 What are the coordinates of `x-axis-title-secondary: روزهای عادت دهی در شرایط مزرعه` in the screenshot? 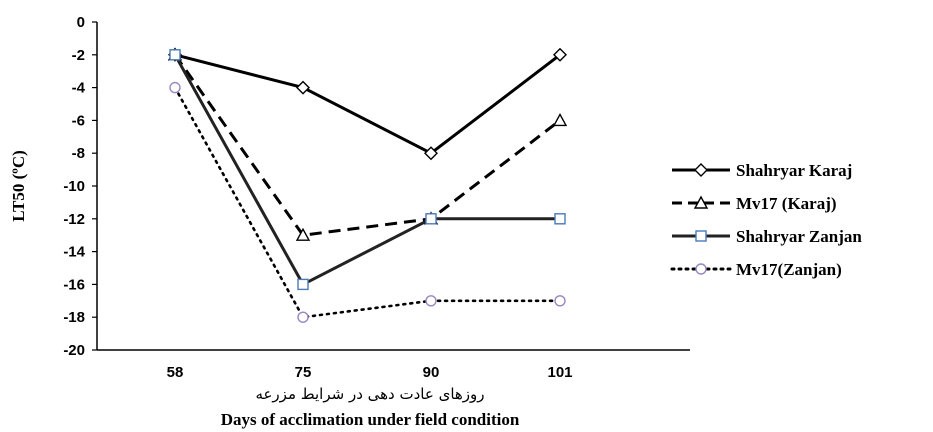 It's located at (369, 394).